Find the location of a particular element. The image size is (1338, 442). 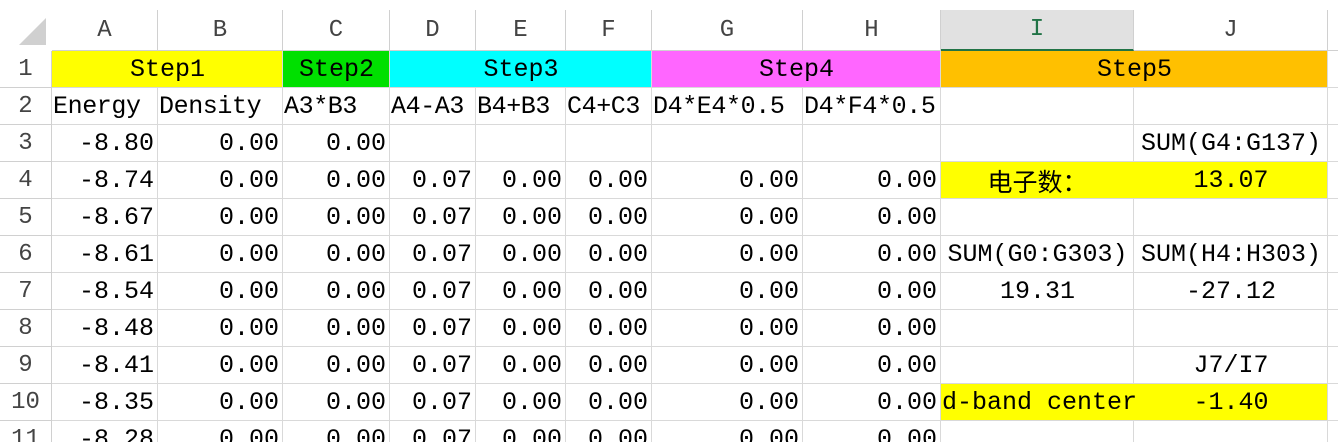

row-header: 10 is located at coordinates (26, 402).